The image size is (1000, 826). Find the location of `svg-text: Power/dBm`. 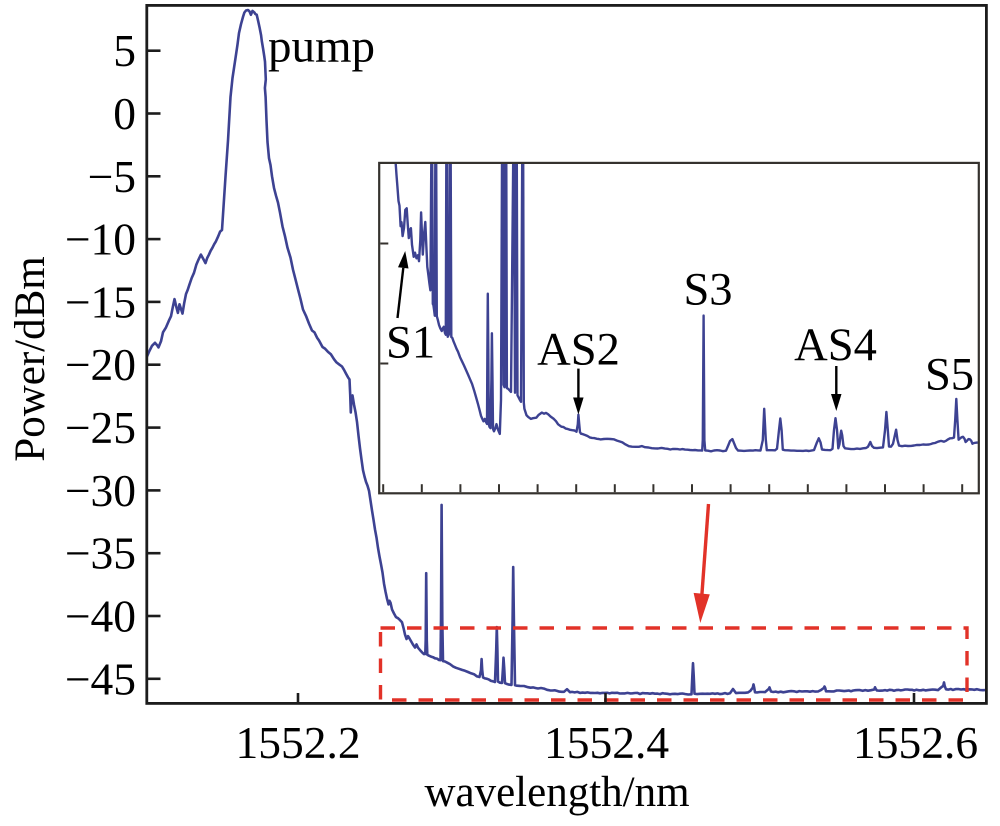

svg-text: Power/dBm is located at coordinates (30, 358).